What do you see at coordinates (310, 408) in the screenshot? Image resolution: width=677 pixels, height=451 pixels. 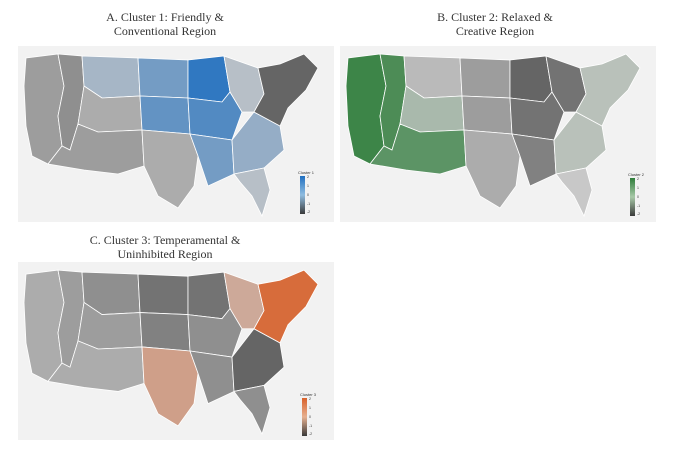 I see `panel-c-legend-tick: 1` at bounding box center [310, 408].